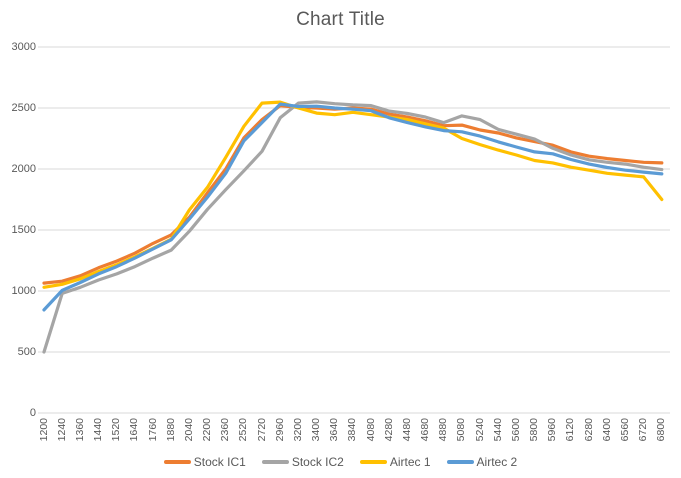 The width and height of the screenshot is (681, 478). I want to click on x-axis-label: 4680, so click(425, 430).